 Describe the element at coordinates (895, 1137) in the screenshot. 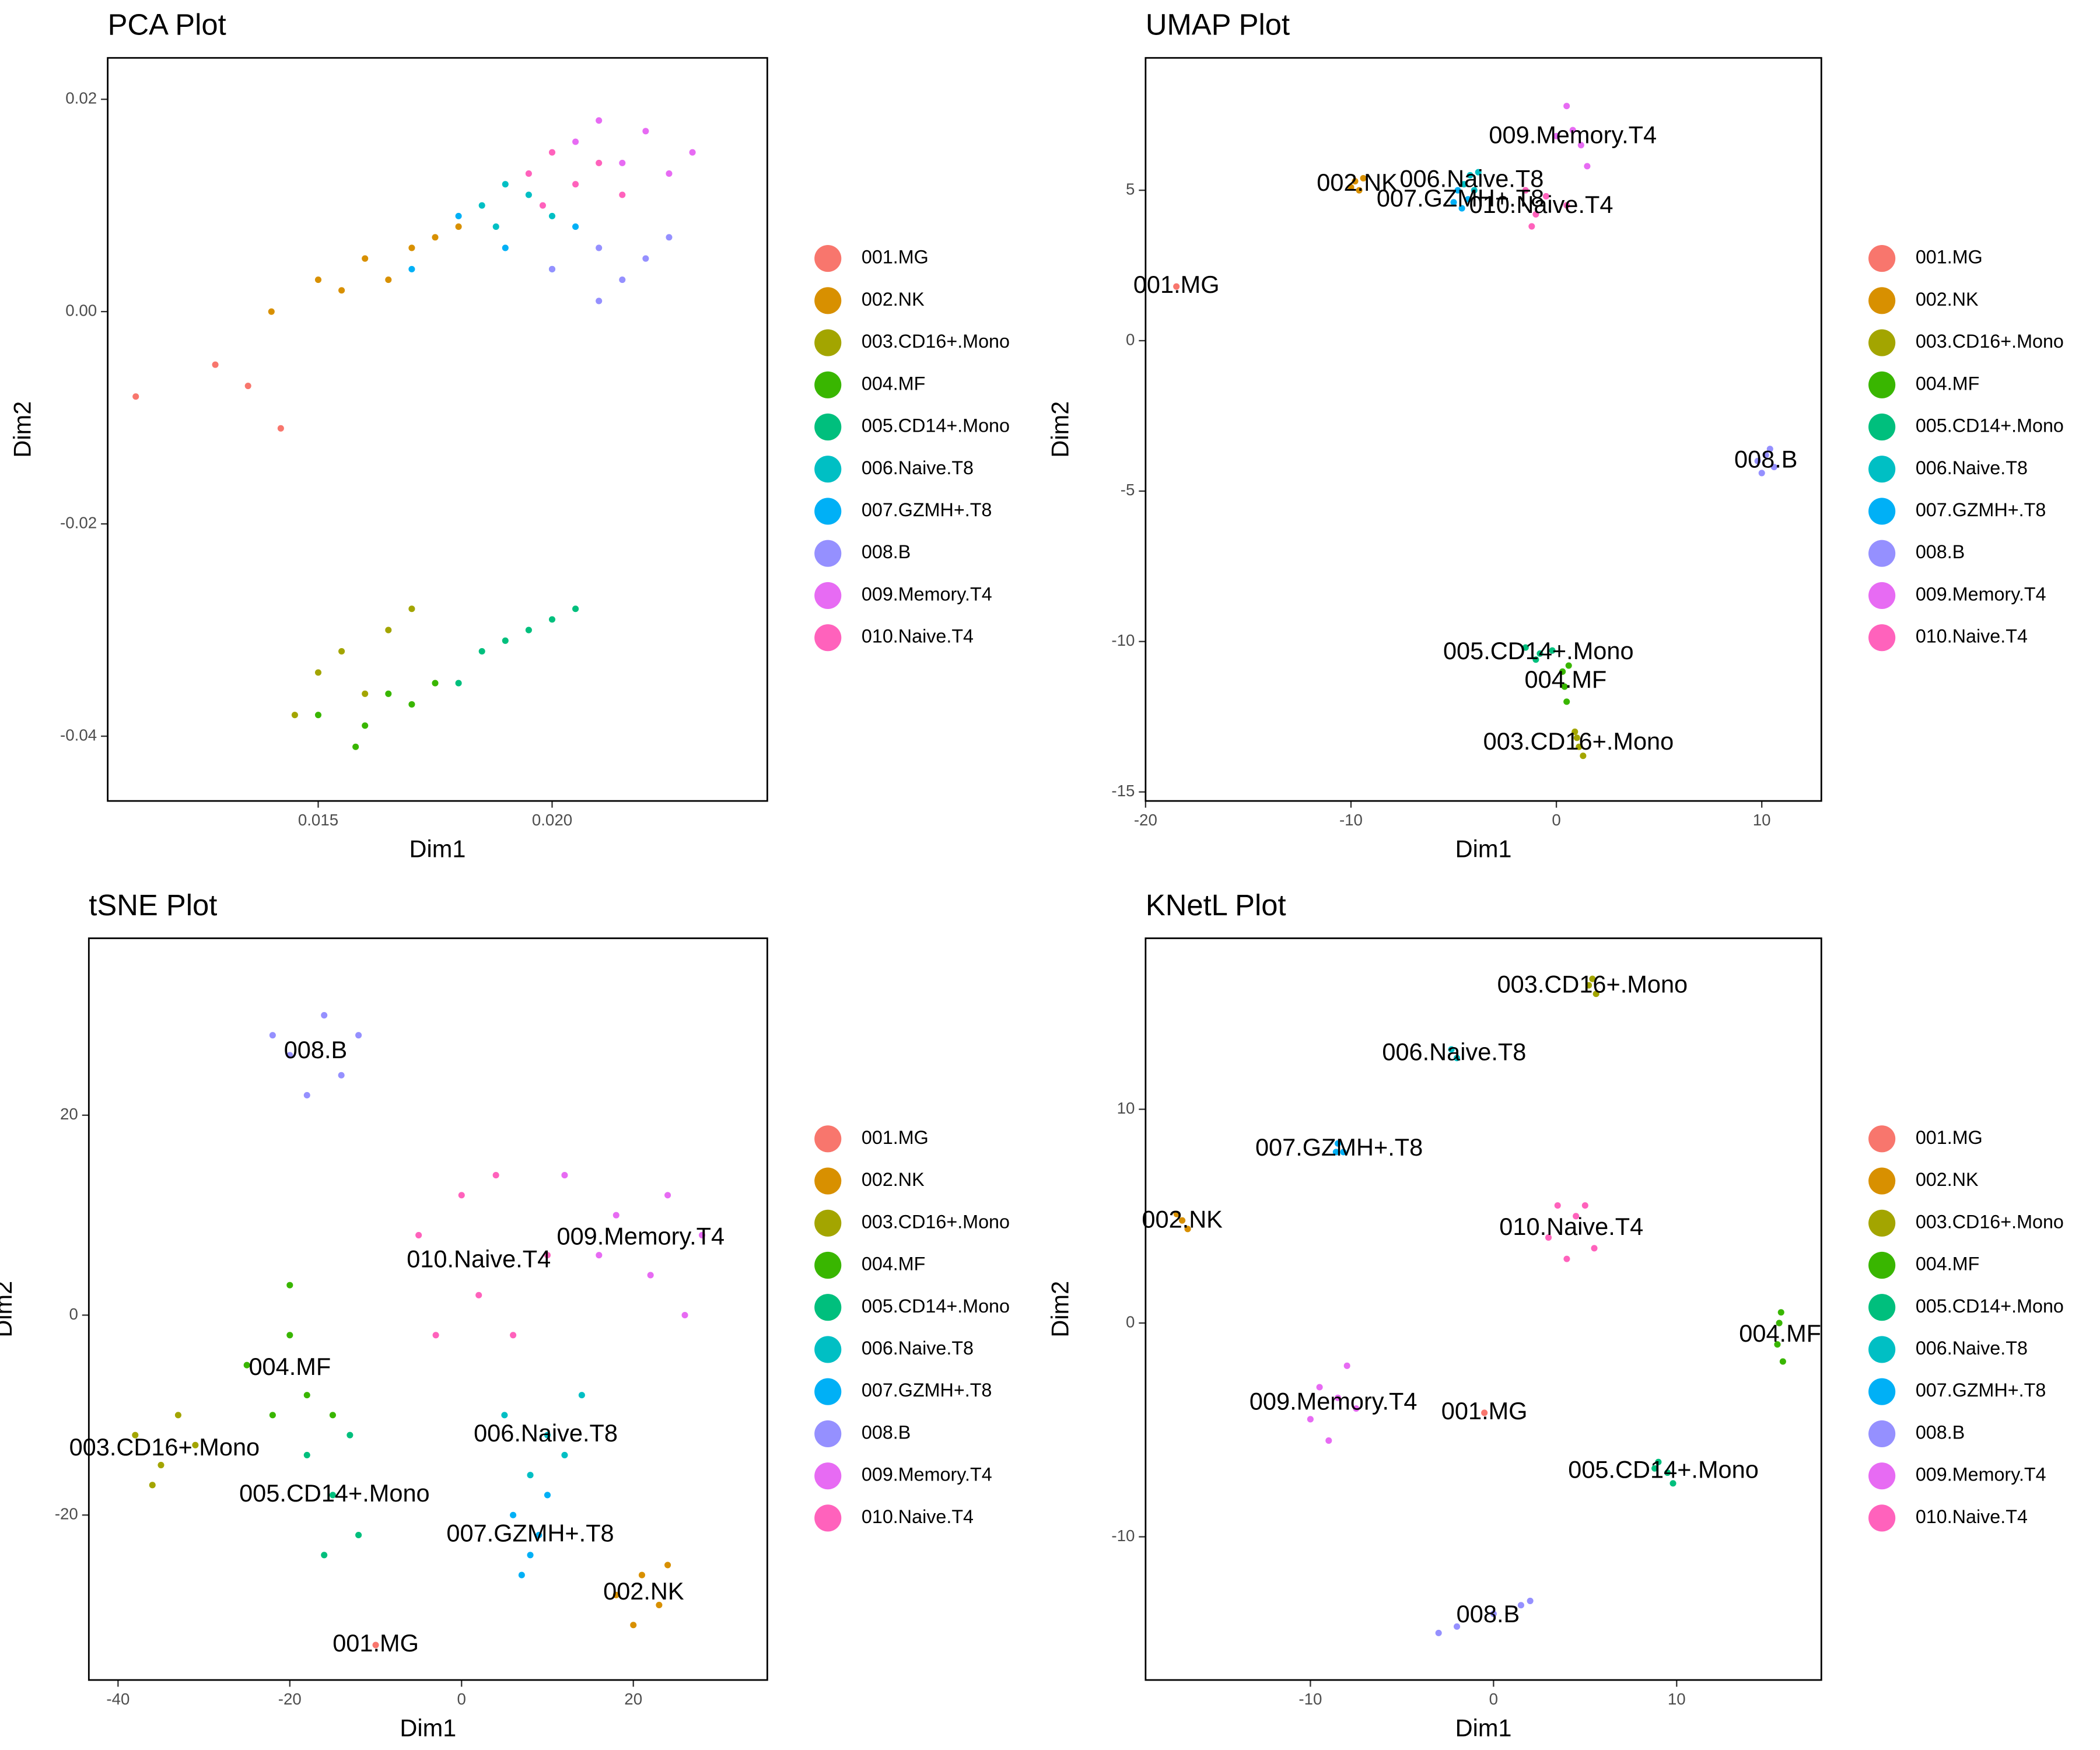

I see `legend-label: 001.MG` at that location.